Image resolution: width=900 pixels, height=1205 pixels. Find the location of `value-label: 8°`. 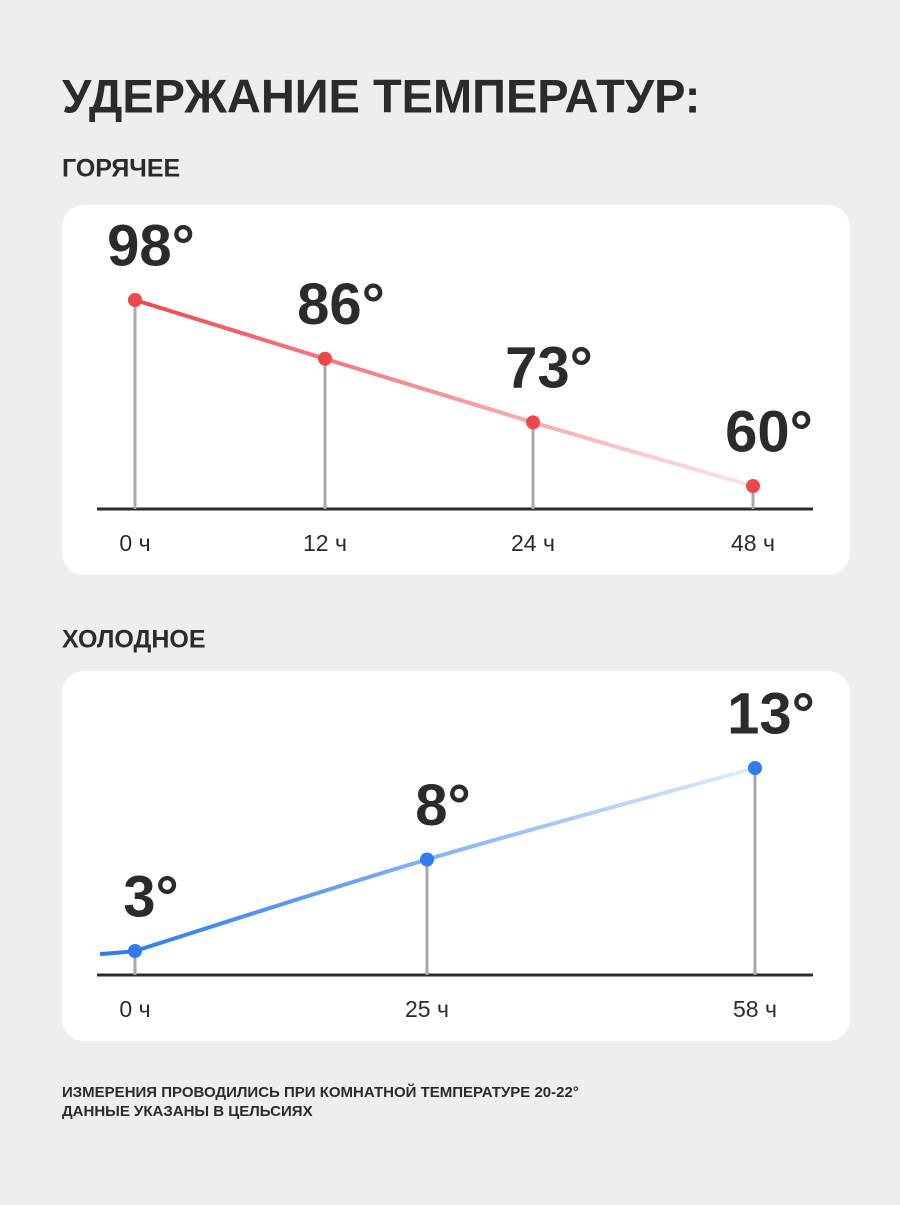

value-label: 8° is located at coordinates (442, 805).